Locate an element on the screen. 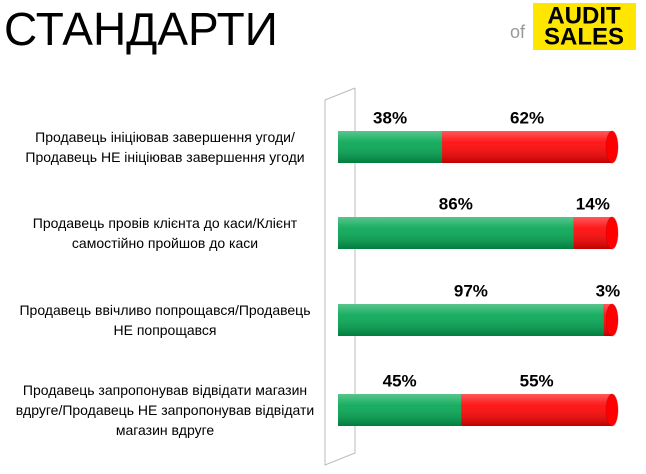 This screenshot has width=646, height=474. value-label: 45% is located at coordinates (400, 380).